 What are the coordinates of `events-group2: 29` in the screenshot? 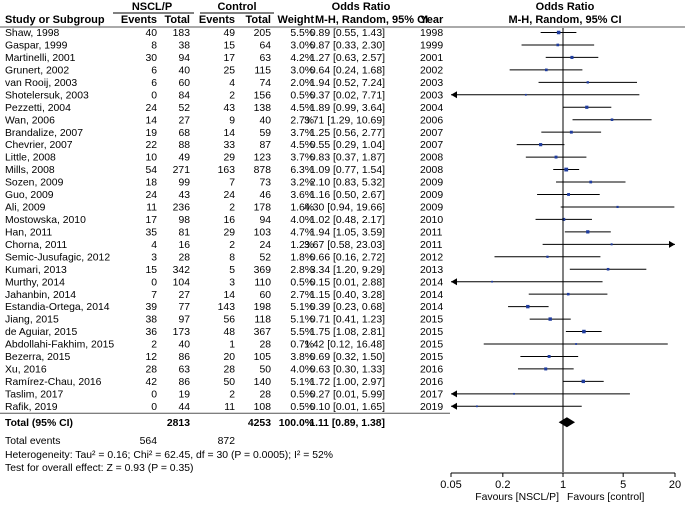 It's located at (229, 158).